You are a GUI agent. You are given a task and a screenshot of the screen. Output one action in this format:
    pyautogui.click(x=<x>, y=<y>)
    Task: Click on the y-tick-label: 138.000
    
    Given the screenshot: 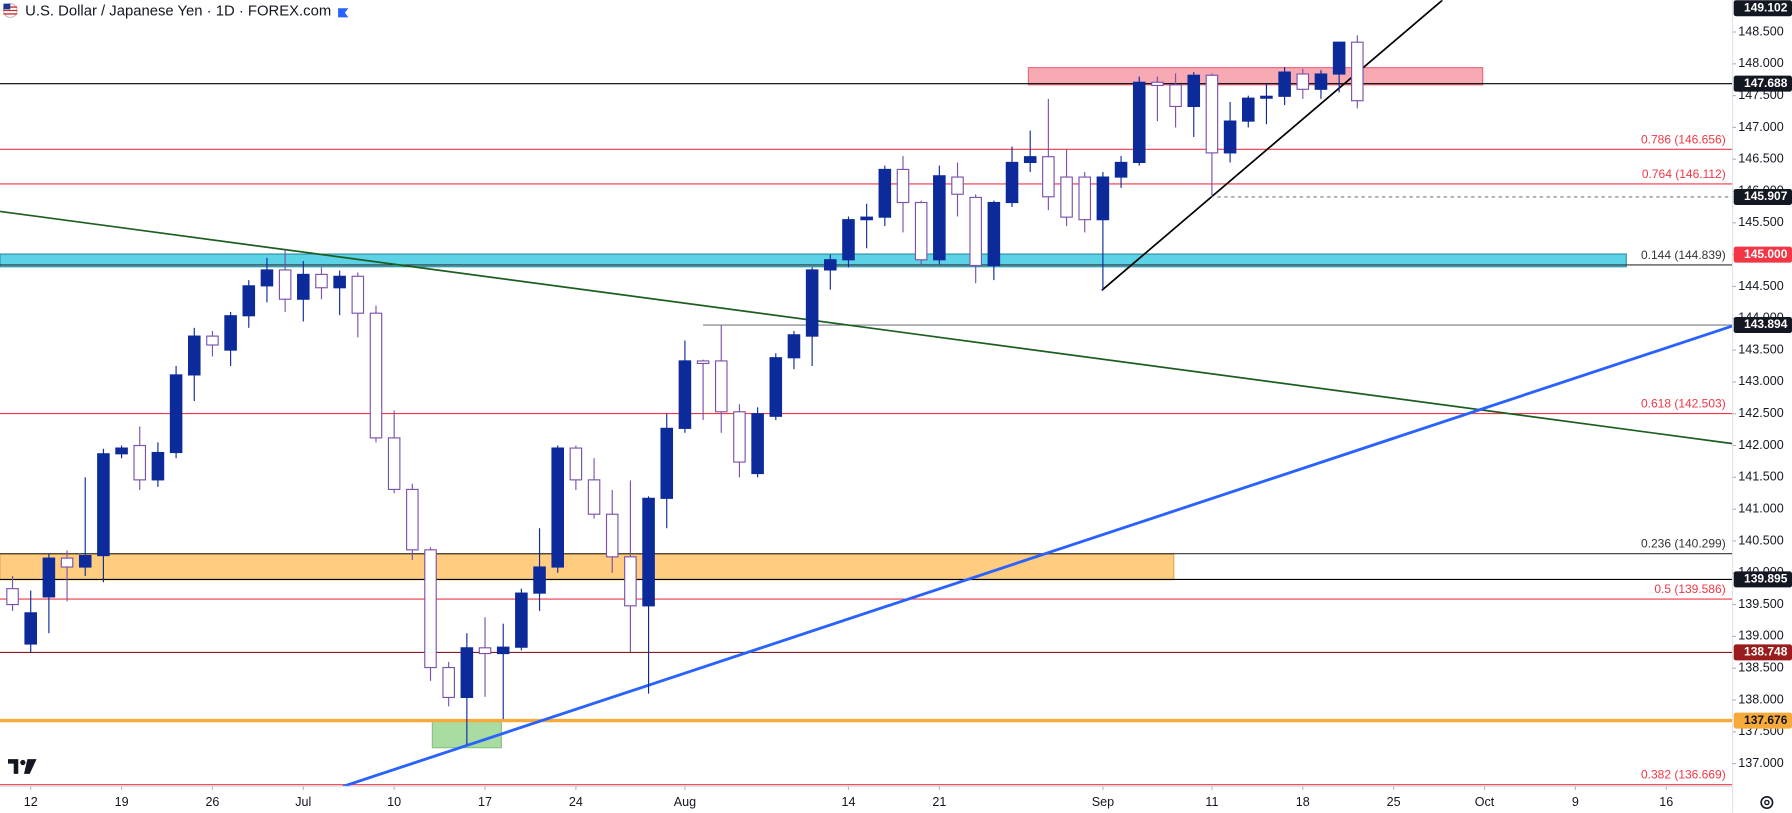 What is the action you would take?
    pyautogui.click(x=1760, y=699)
    